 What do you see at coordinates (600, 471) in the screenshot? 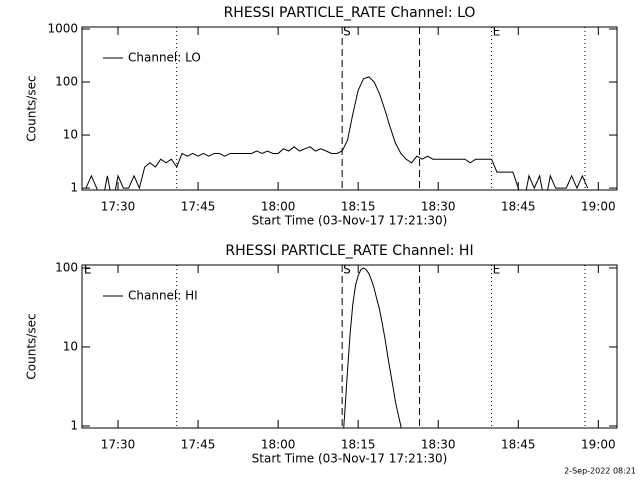
I see `footer: 2-Sep-2022 08:21` at bounding box center [600, 471].